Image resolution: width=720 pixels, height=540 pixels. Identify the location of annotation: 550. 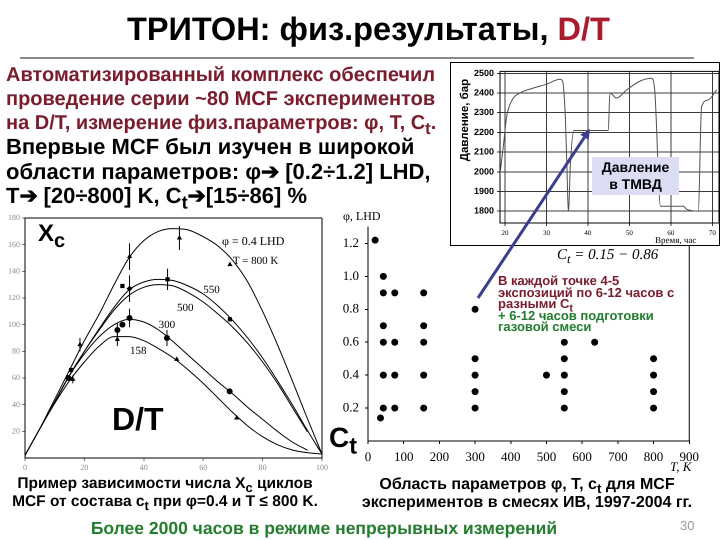
(211, 290).